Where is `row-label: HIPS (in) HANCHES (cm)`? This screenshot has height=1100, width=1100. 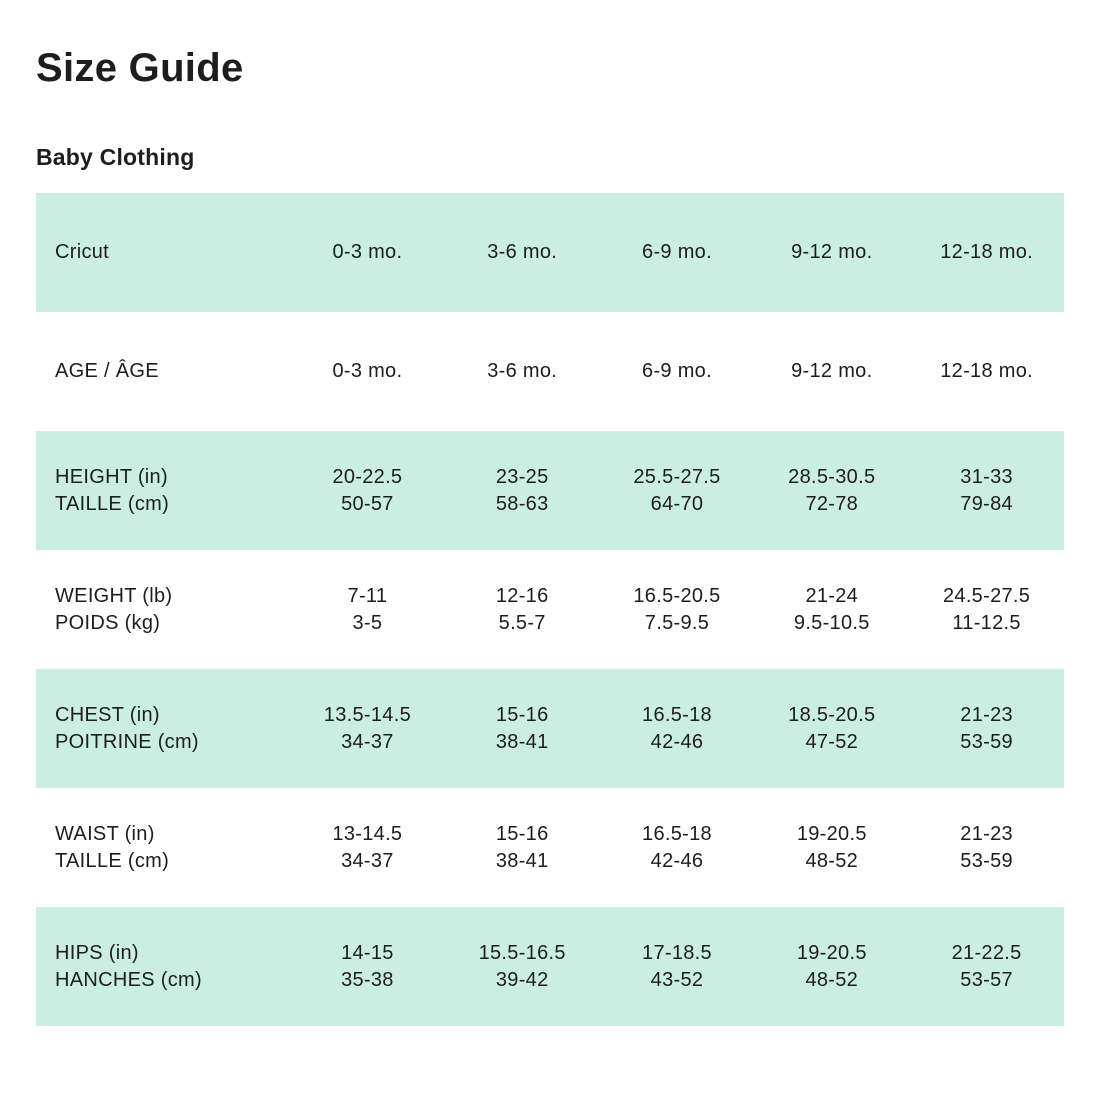 row-label: HIPS (in) HANCHES (cm) is located at coordinates (163, 966).